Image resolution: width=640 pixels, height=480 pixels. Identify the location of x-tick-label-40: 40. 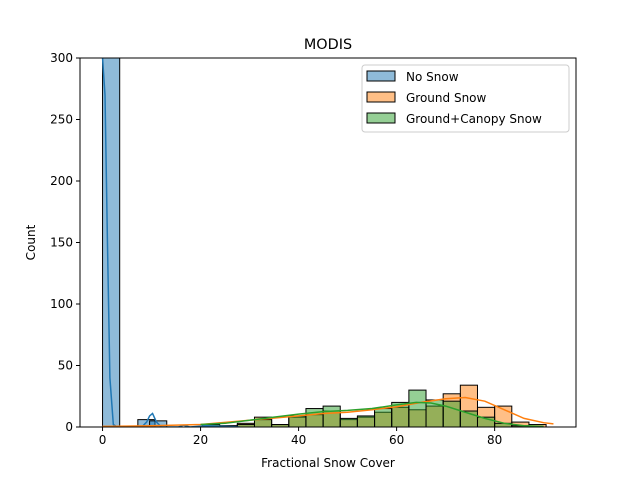
(298, 440).